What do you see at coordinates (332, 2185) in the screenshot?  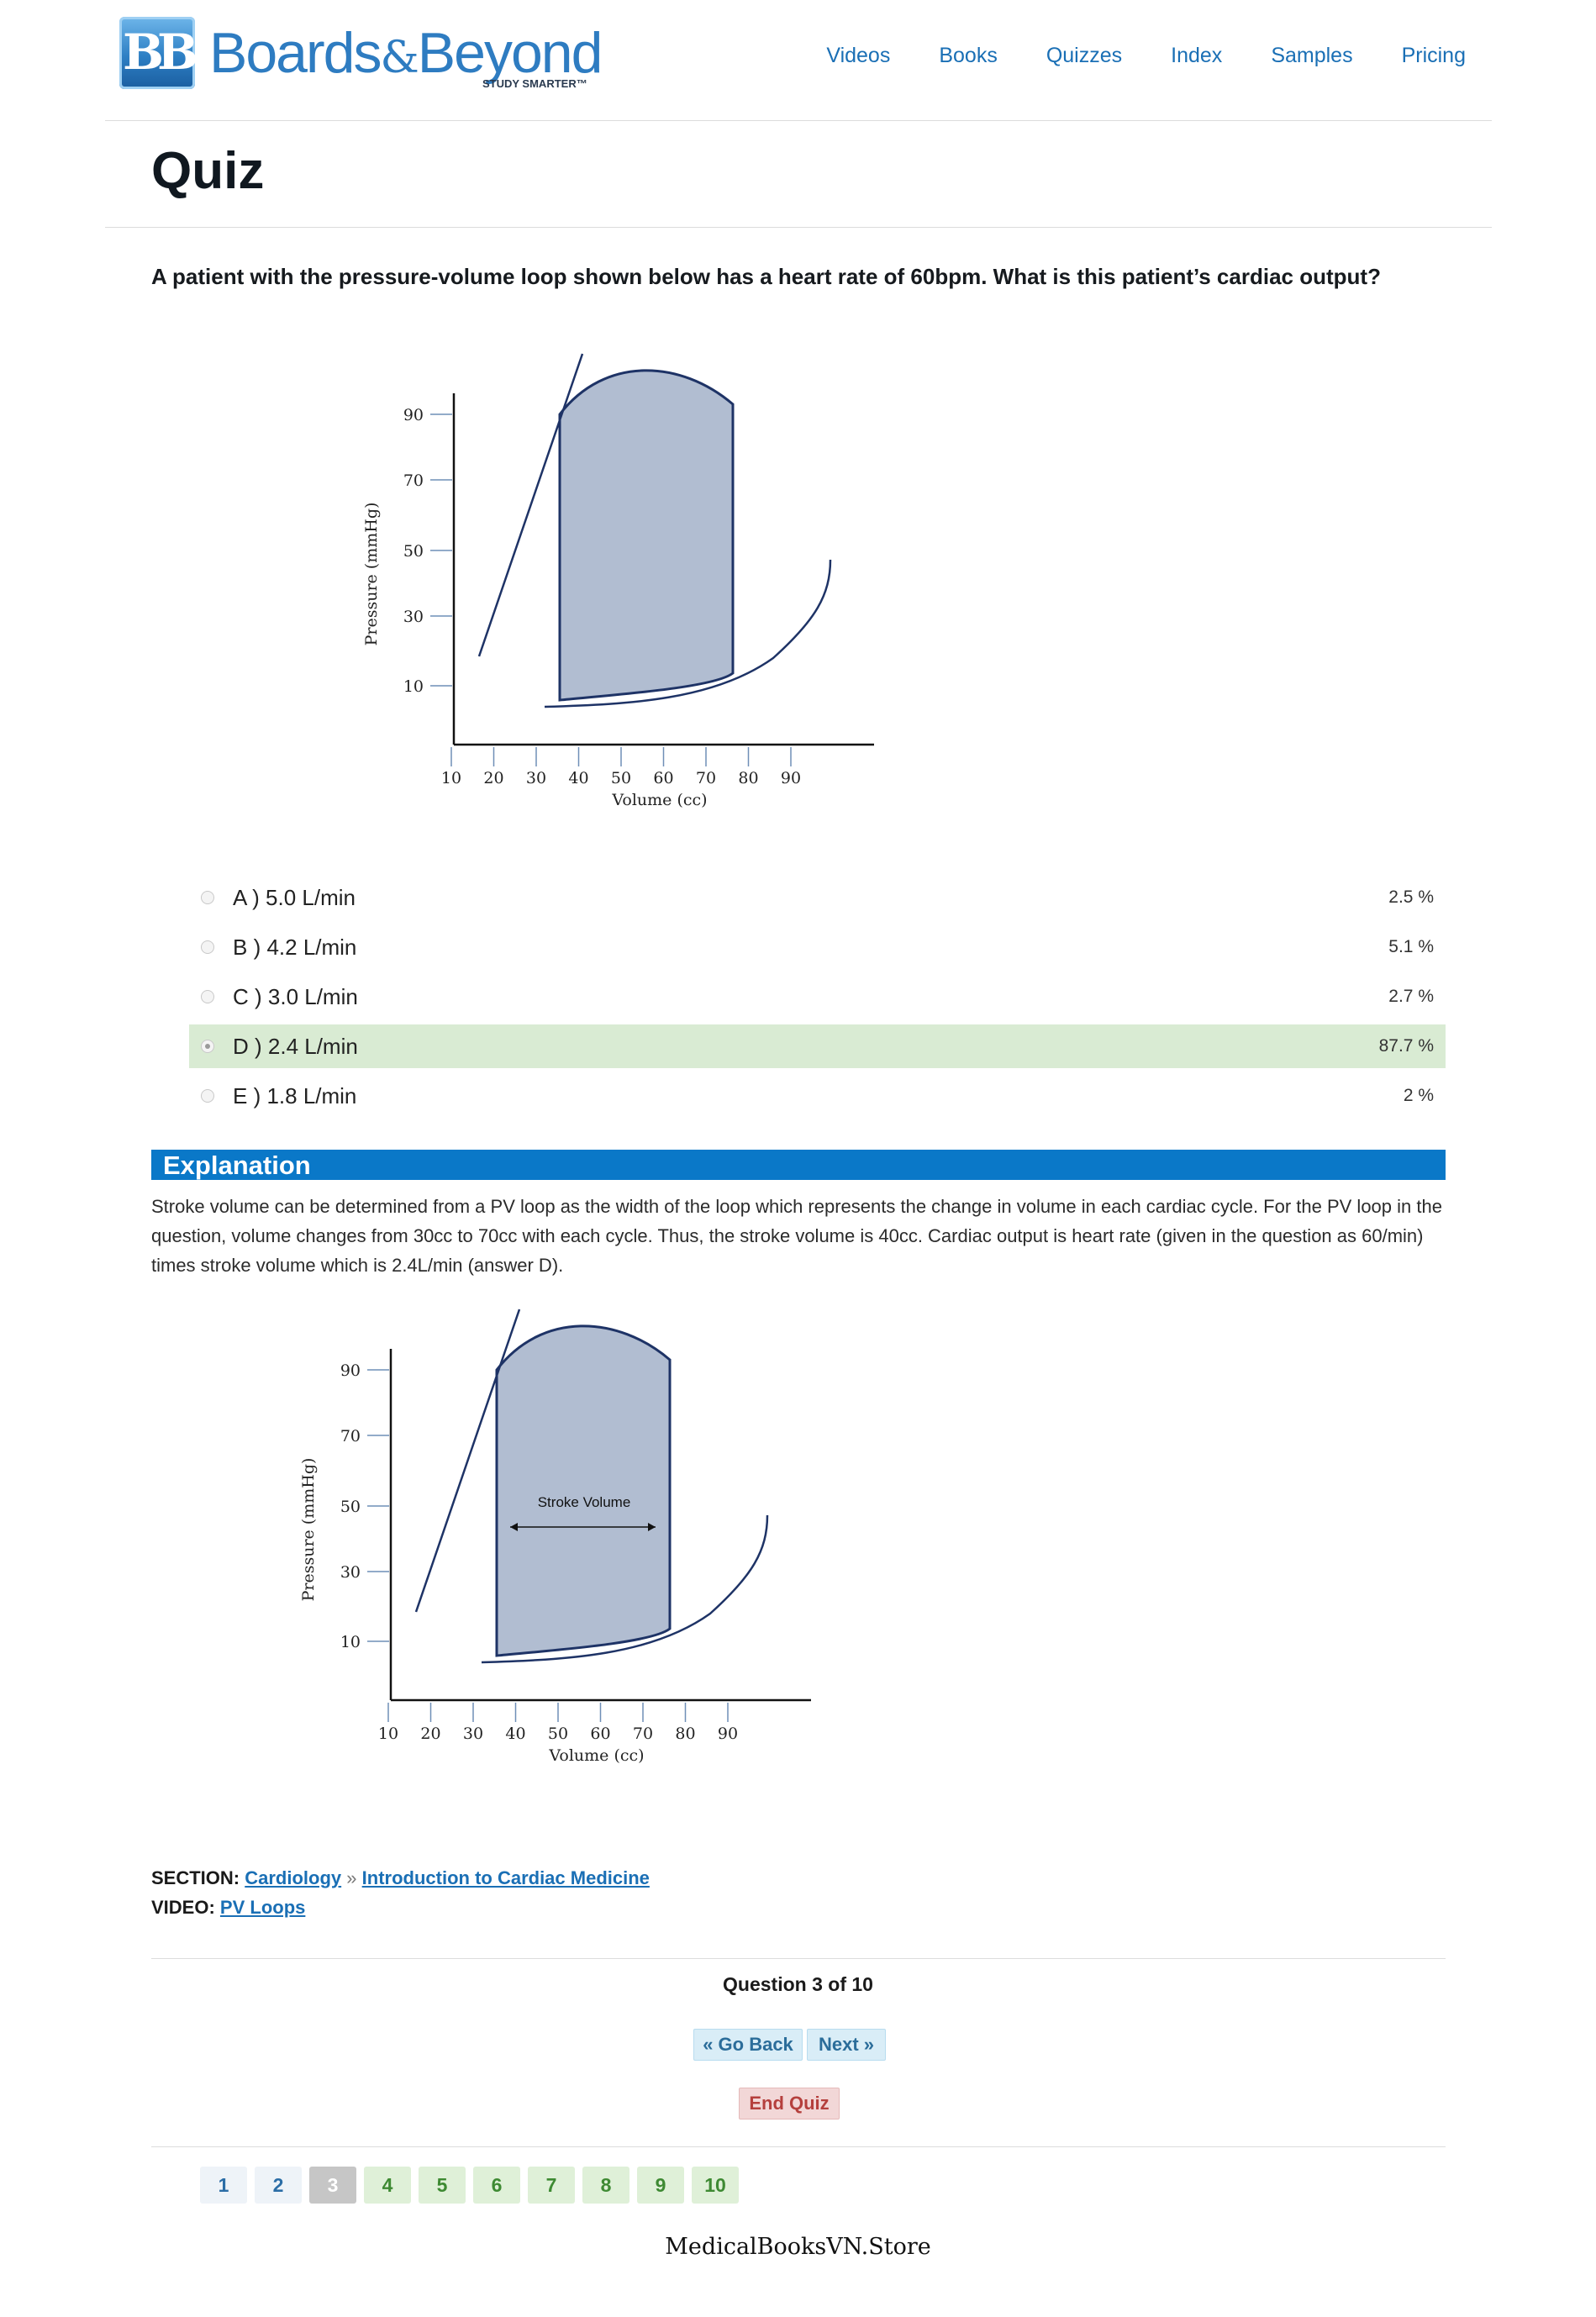 I see `pager-item-3: 3` at bounding box center [332, 2185].